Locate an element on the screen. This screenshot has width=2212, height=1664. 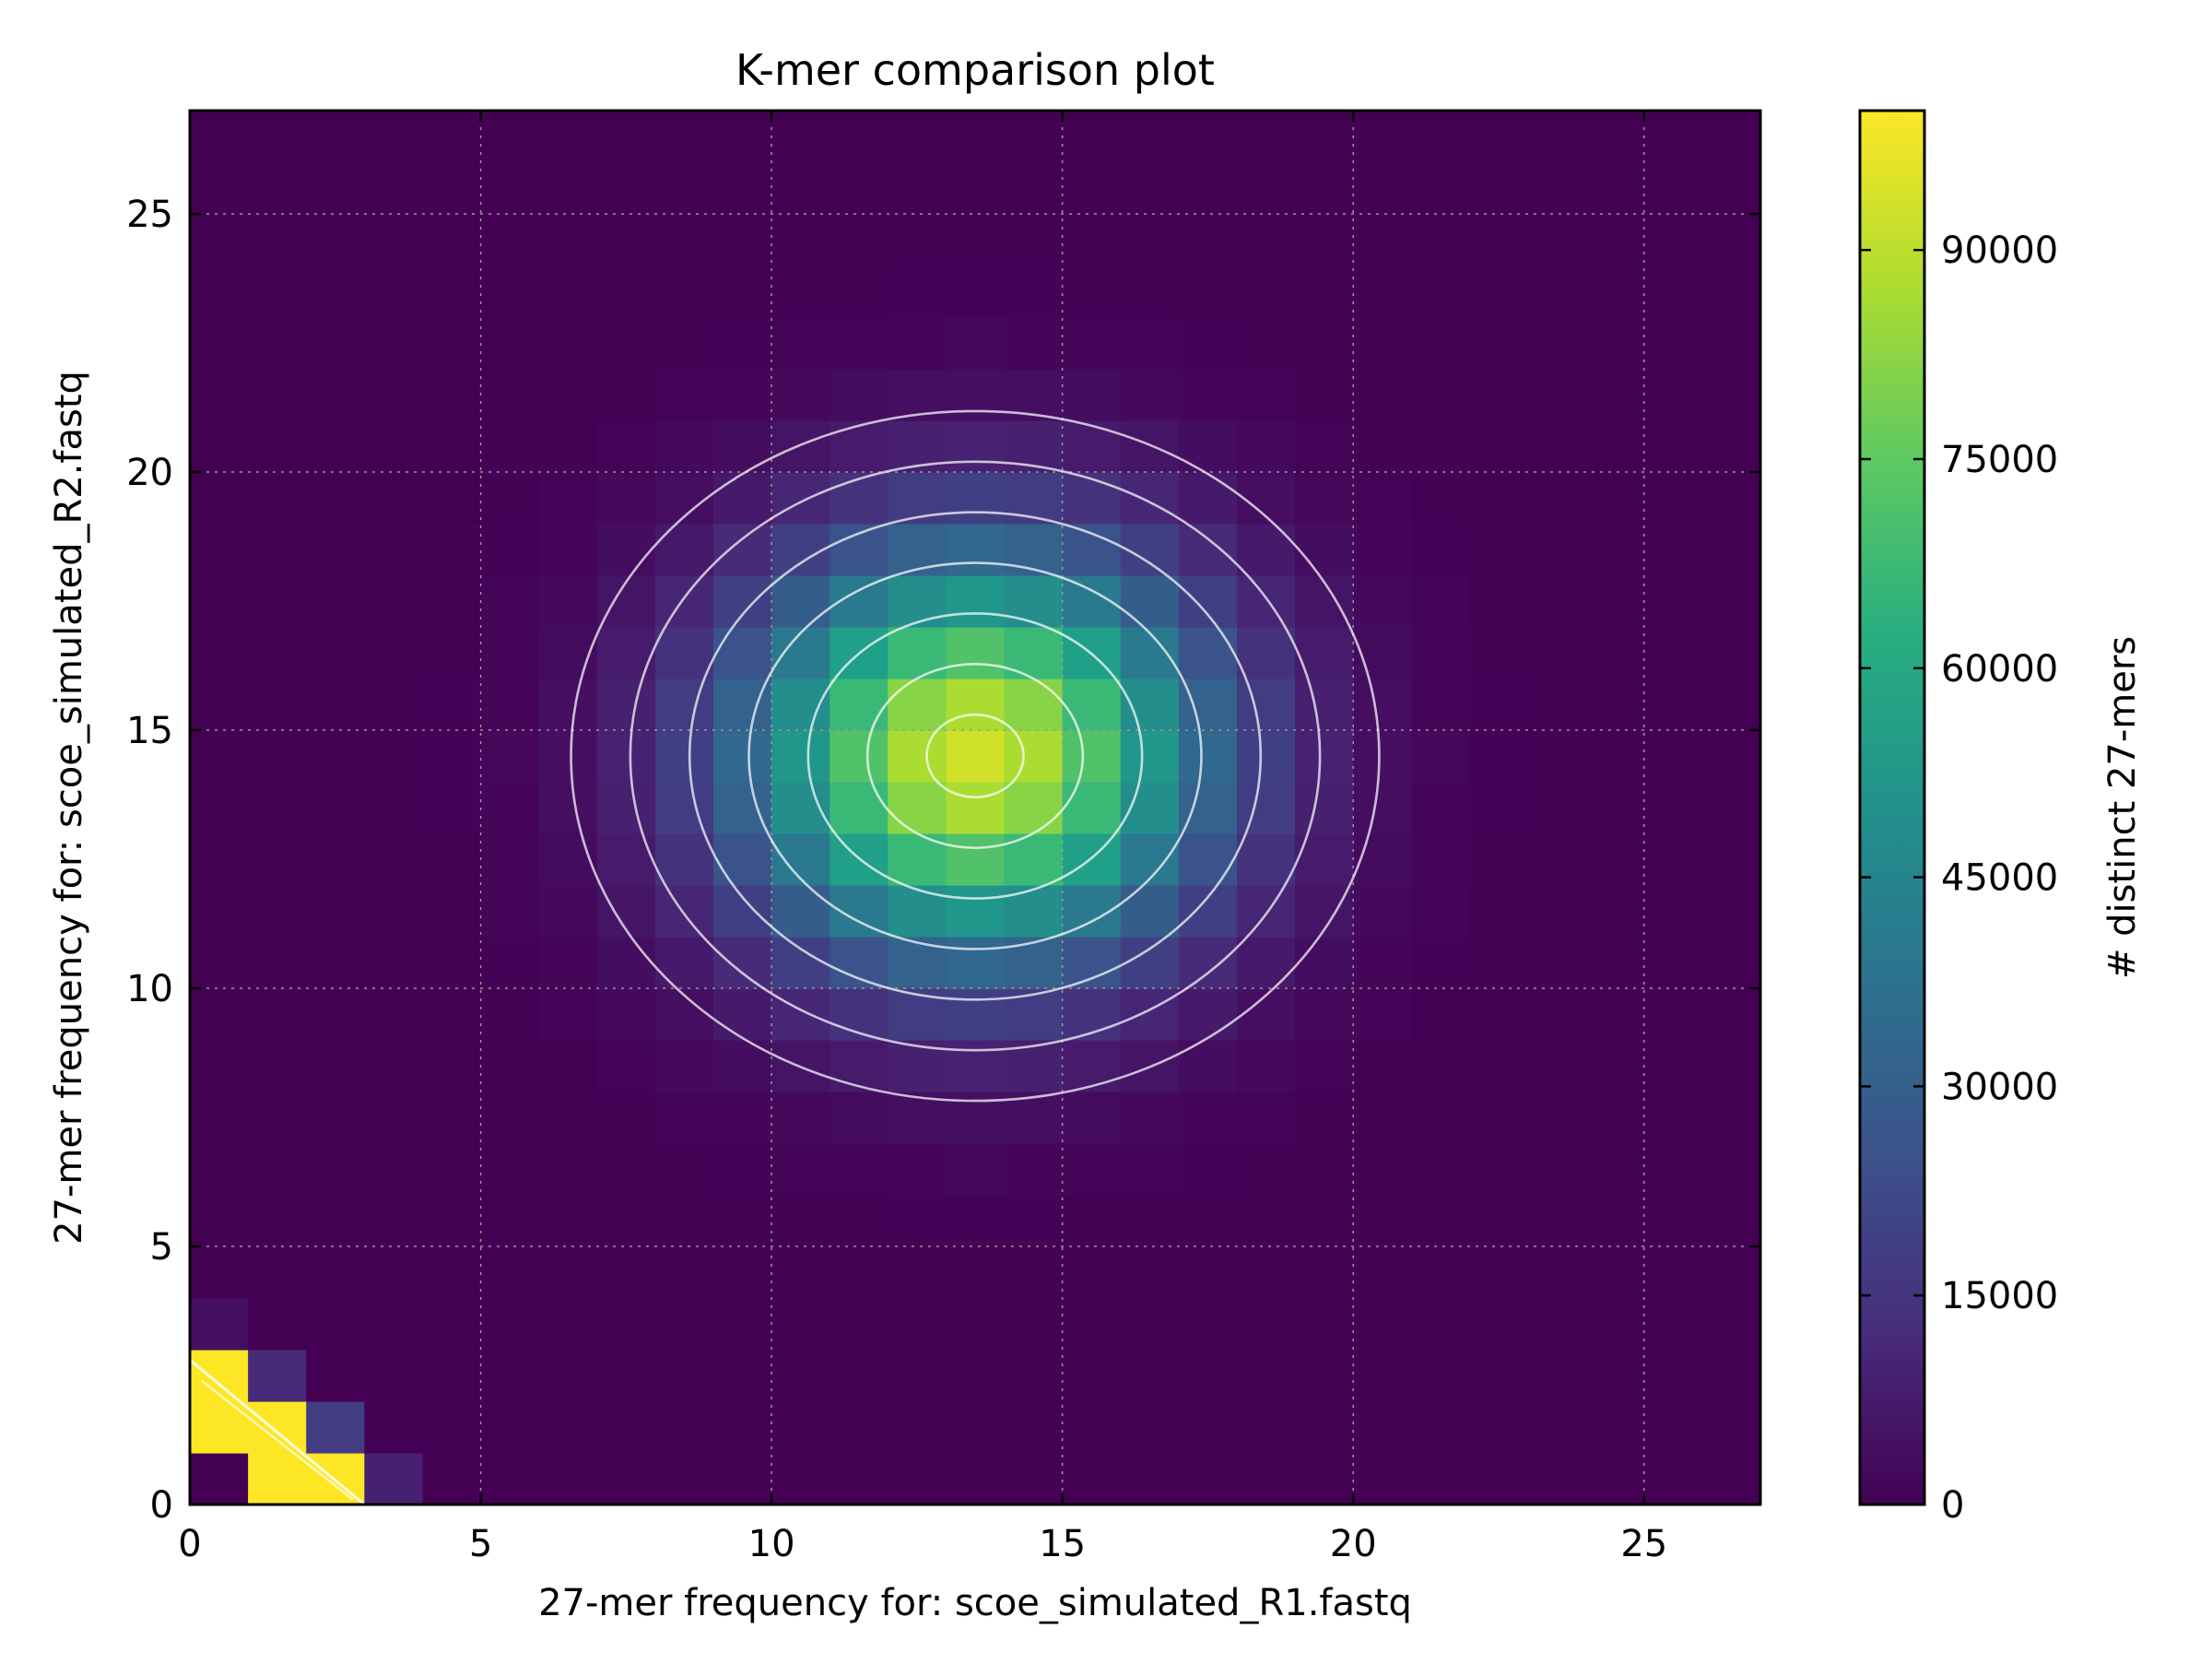
colorbar-tick-label: 0 is located at coordinates (1952, 1505).